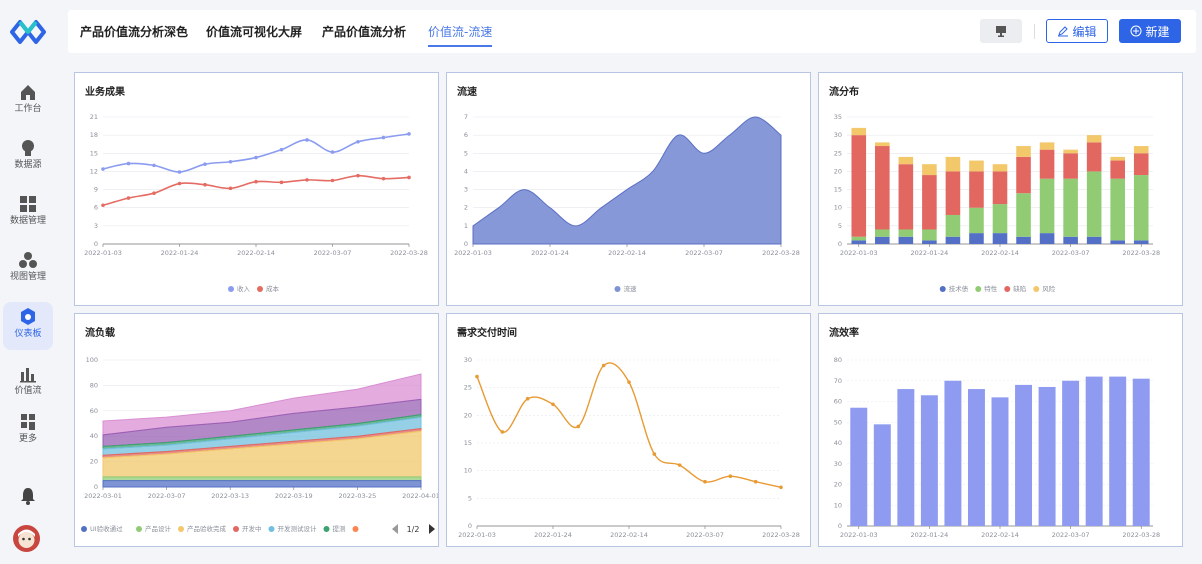 The height and width of the screenshot is (564, 1202). Describe the element at coordinates (26, 538) in the screenshot. I see `avatar` at that location.